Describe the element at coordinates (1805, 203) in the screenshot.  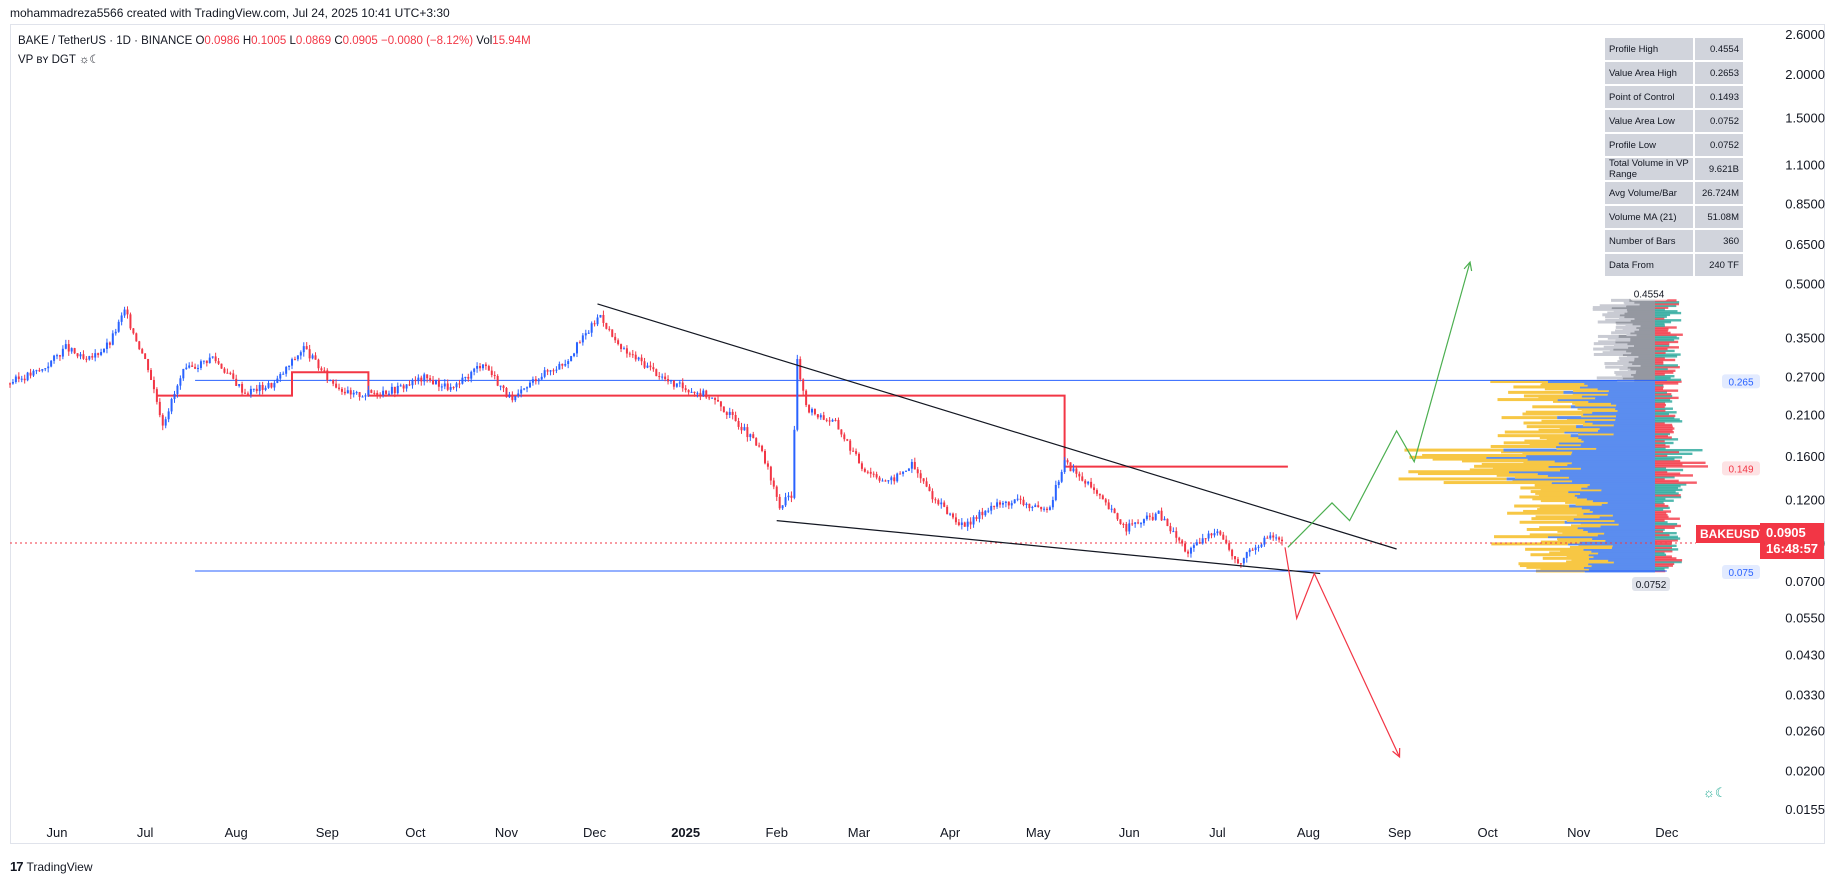
I see `price-tick-label: 0.8500` at that location.